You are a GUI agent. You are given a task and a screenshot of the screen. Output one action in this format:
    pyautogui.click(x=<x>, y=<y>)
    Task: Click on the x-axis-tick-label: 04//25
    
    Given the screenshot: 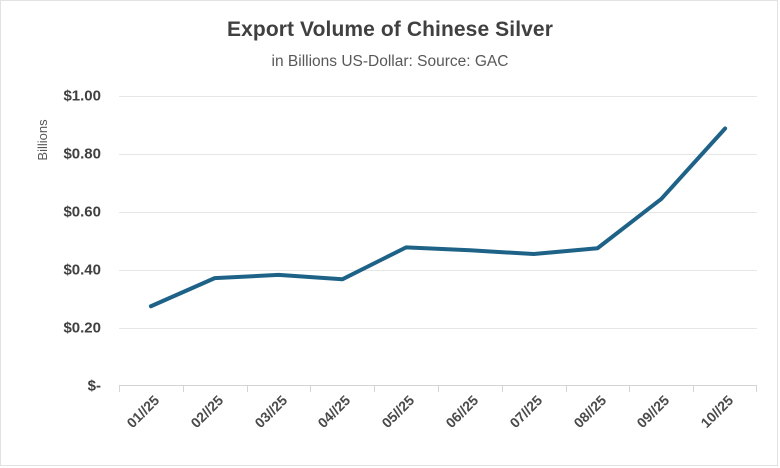 What is the action you would take?
    pyautogui.click(x=334, y=411)
    